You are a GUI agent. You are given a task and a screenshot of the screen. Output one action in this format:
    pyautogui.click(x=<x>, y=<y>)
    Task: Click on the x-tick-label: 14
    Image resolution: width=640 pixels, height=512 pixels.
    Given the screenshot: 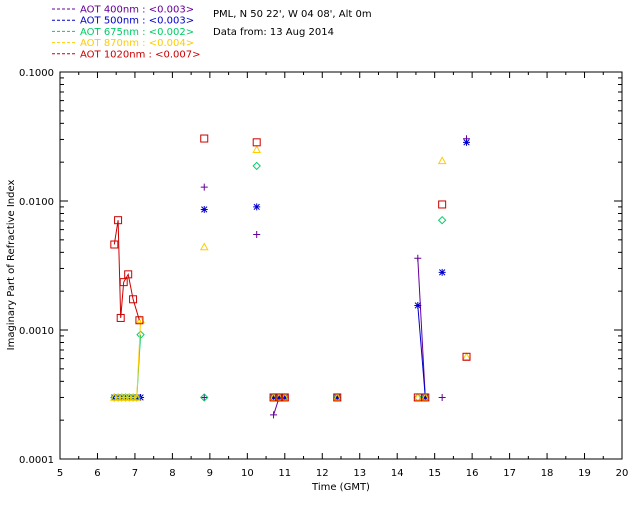 What is the action you would take?
    pyautogui.click(x=397, y=473)
    